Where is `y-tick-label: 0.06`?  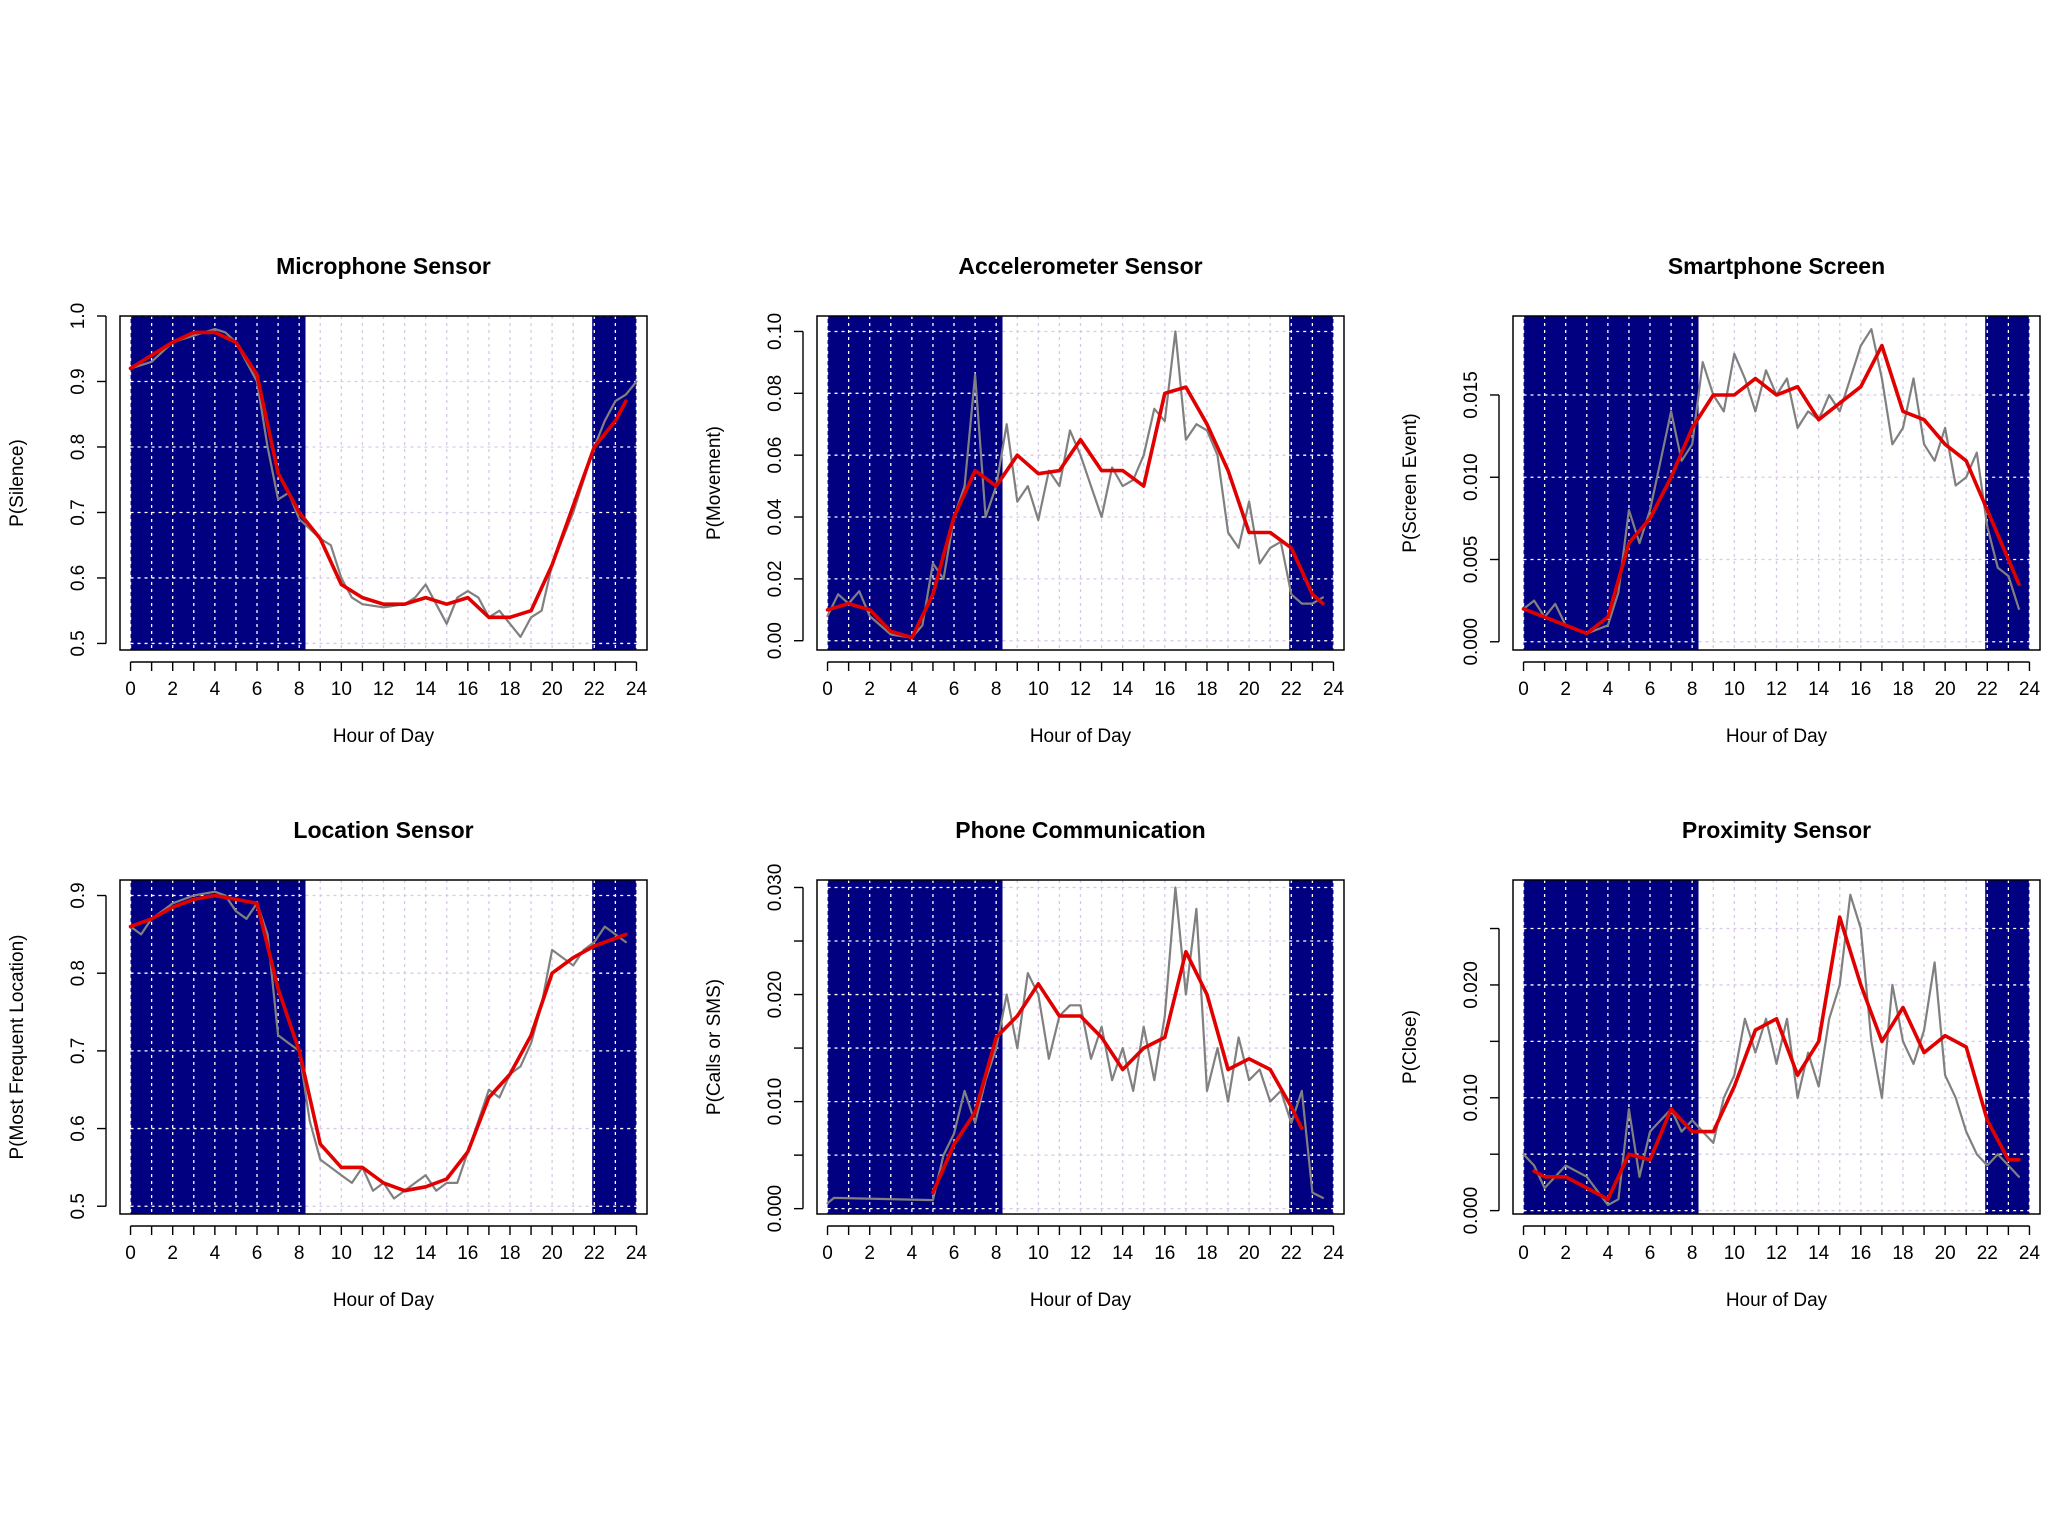 y-tick-label: 0.06 is located at coordinates (775, 455).